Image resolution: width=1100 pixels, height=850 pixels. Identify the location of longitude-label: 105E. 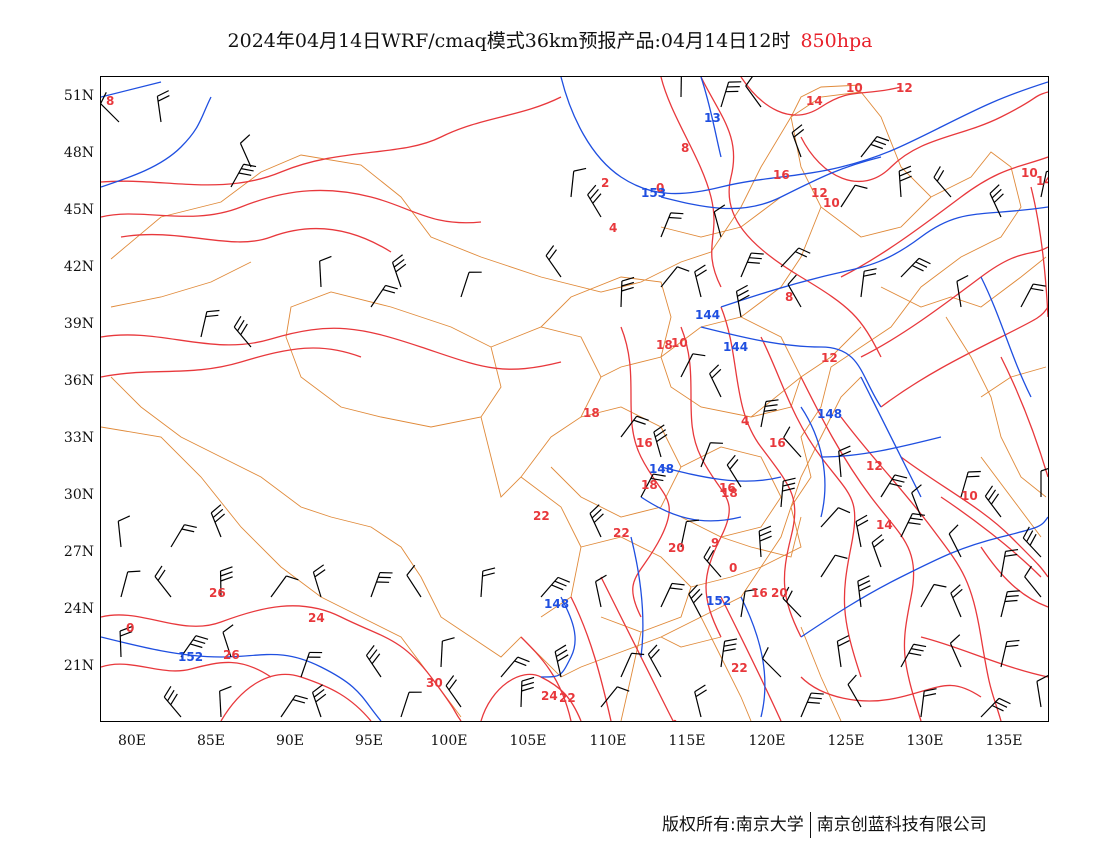
(528, 741).